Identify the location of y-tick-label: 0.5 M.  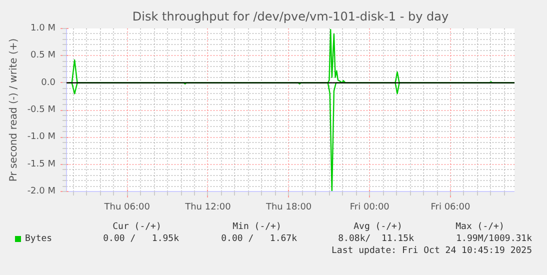
(43, 55).